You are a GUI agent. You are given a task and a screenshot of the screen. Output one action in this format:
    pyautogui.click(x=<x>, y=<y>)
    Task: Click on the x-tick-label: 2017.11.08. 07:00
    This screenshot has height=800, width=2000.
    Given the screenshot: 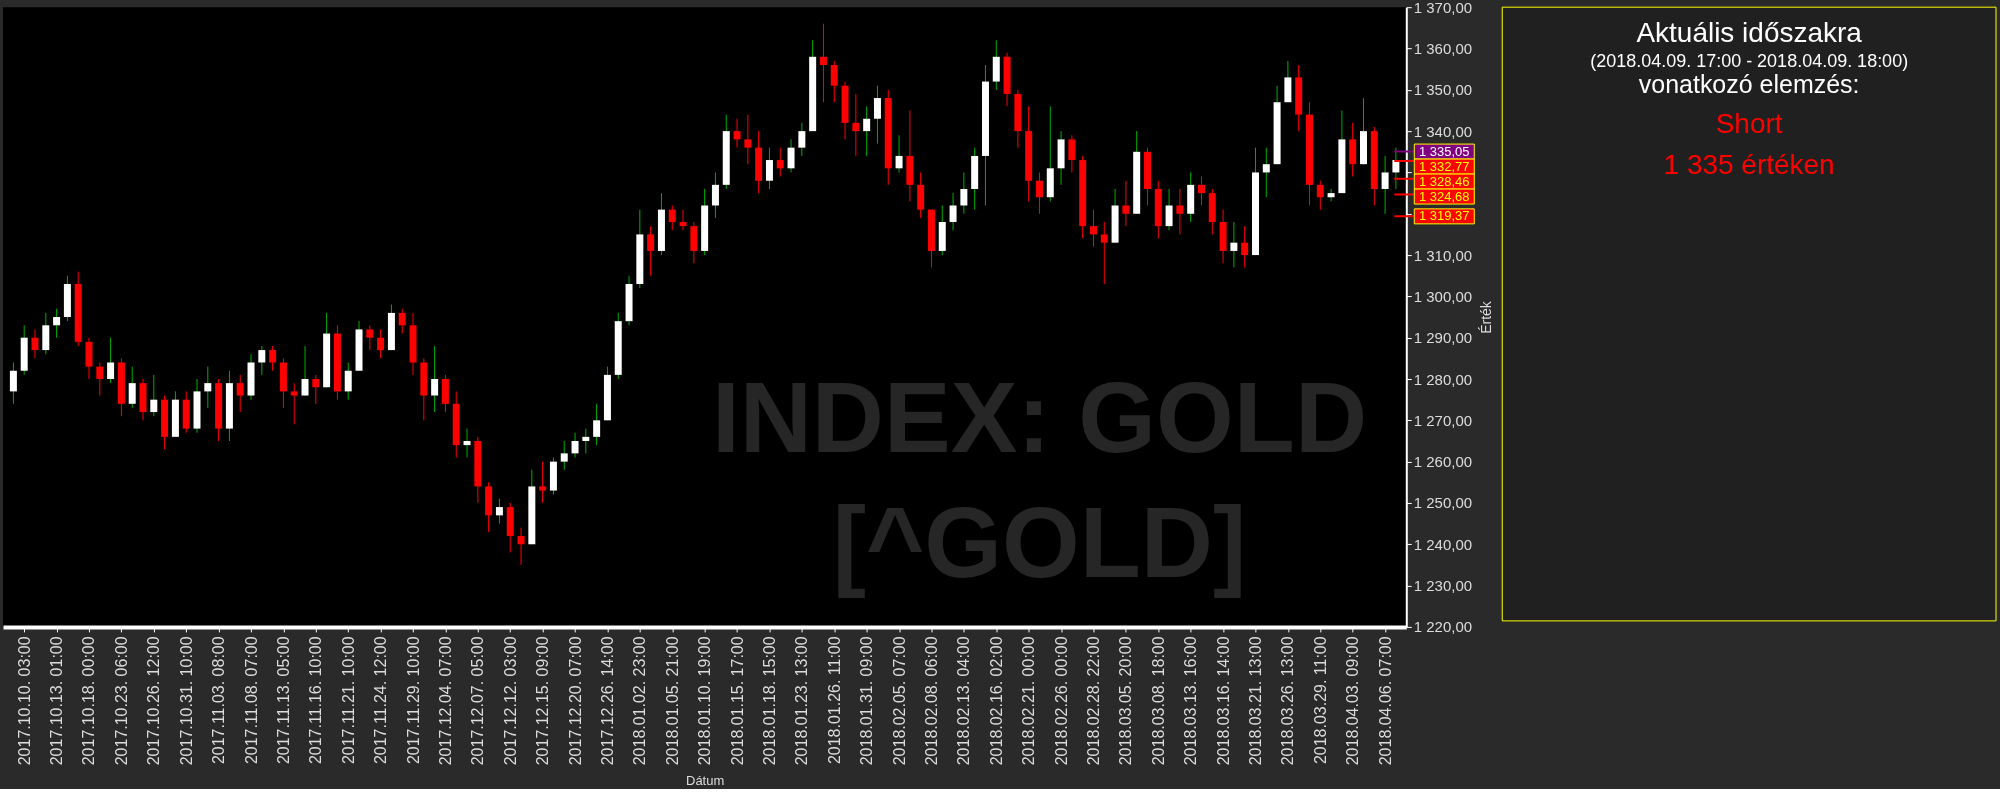 What is the action you would take?
    pyautogui.click(x=251, y=700)
    